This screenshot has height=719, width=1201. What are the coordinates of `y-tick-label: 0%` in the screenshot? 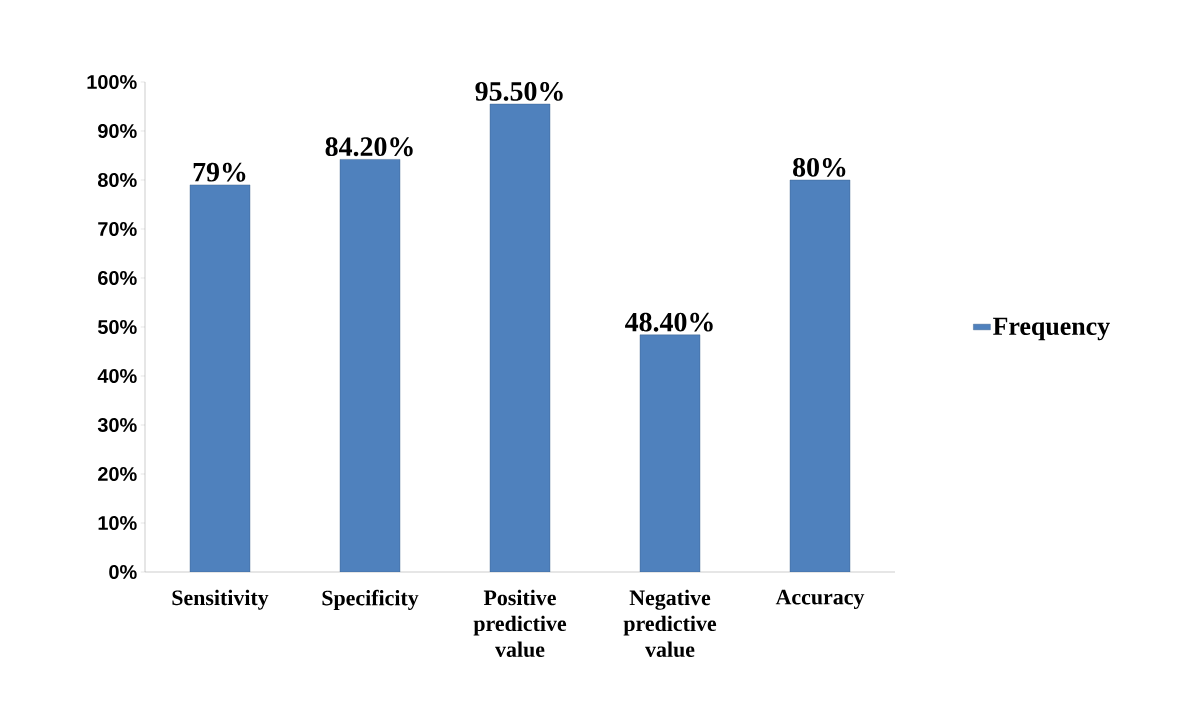 It's located at (123, 572).